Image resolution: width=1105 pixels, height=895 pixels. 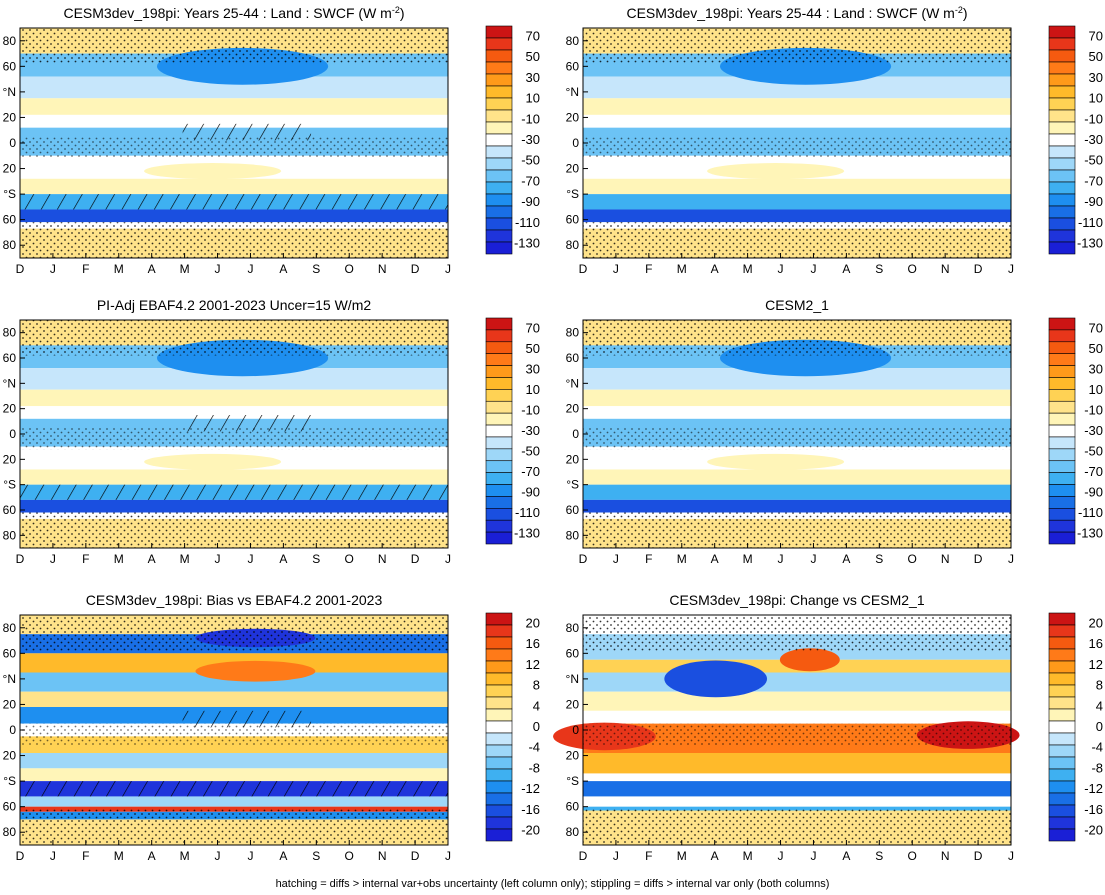 I want to click on colorbar-label: 4, so click(x=536, y=705).